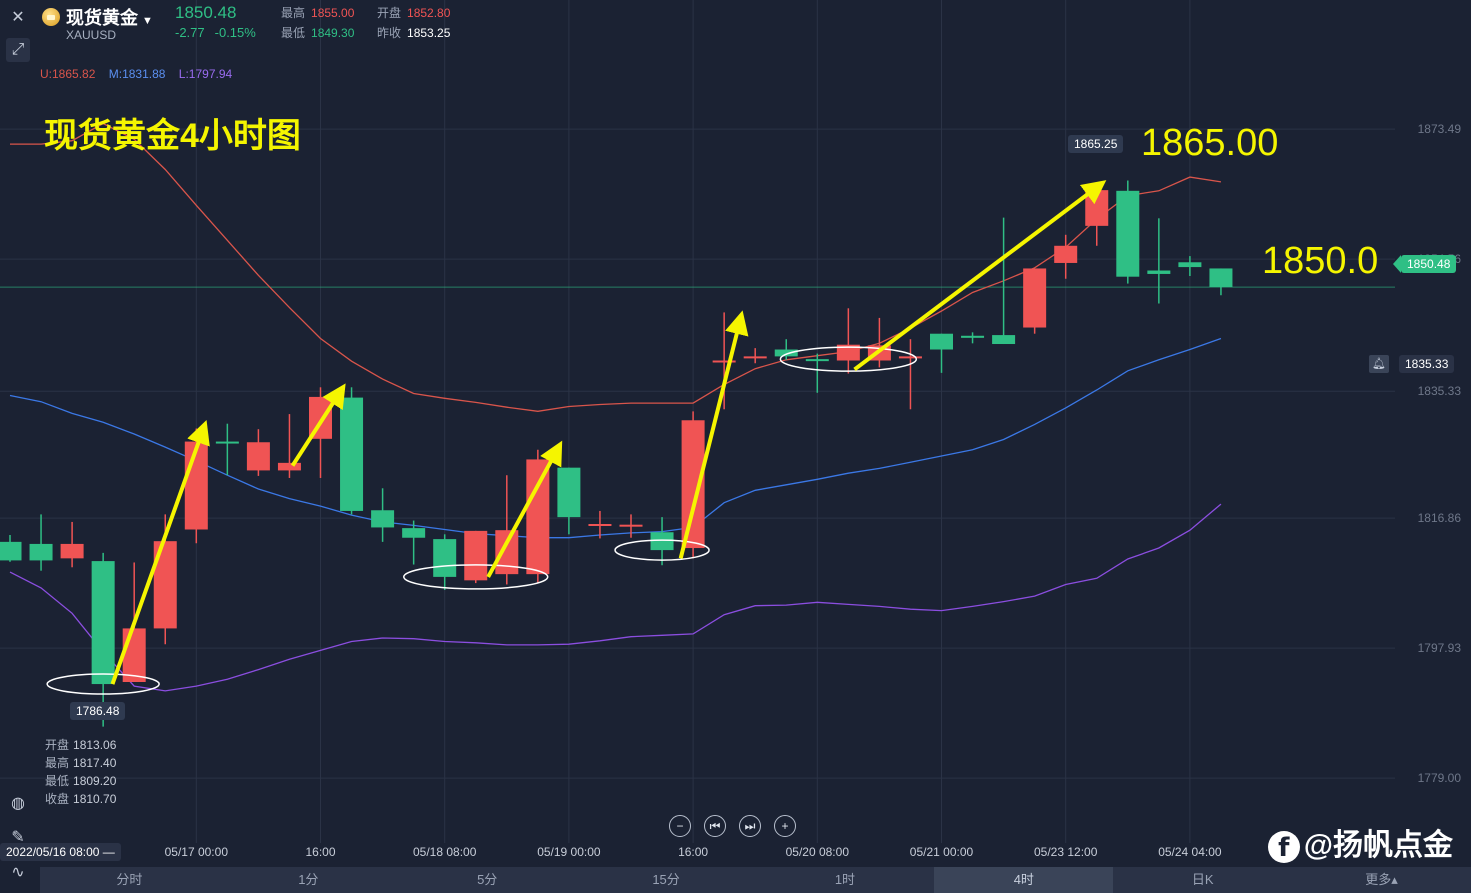  What do you see at coordinates (318, 13) in the screenshot?
I see `stat-high: 最高 1855.00` at bounding box center [318, 13].